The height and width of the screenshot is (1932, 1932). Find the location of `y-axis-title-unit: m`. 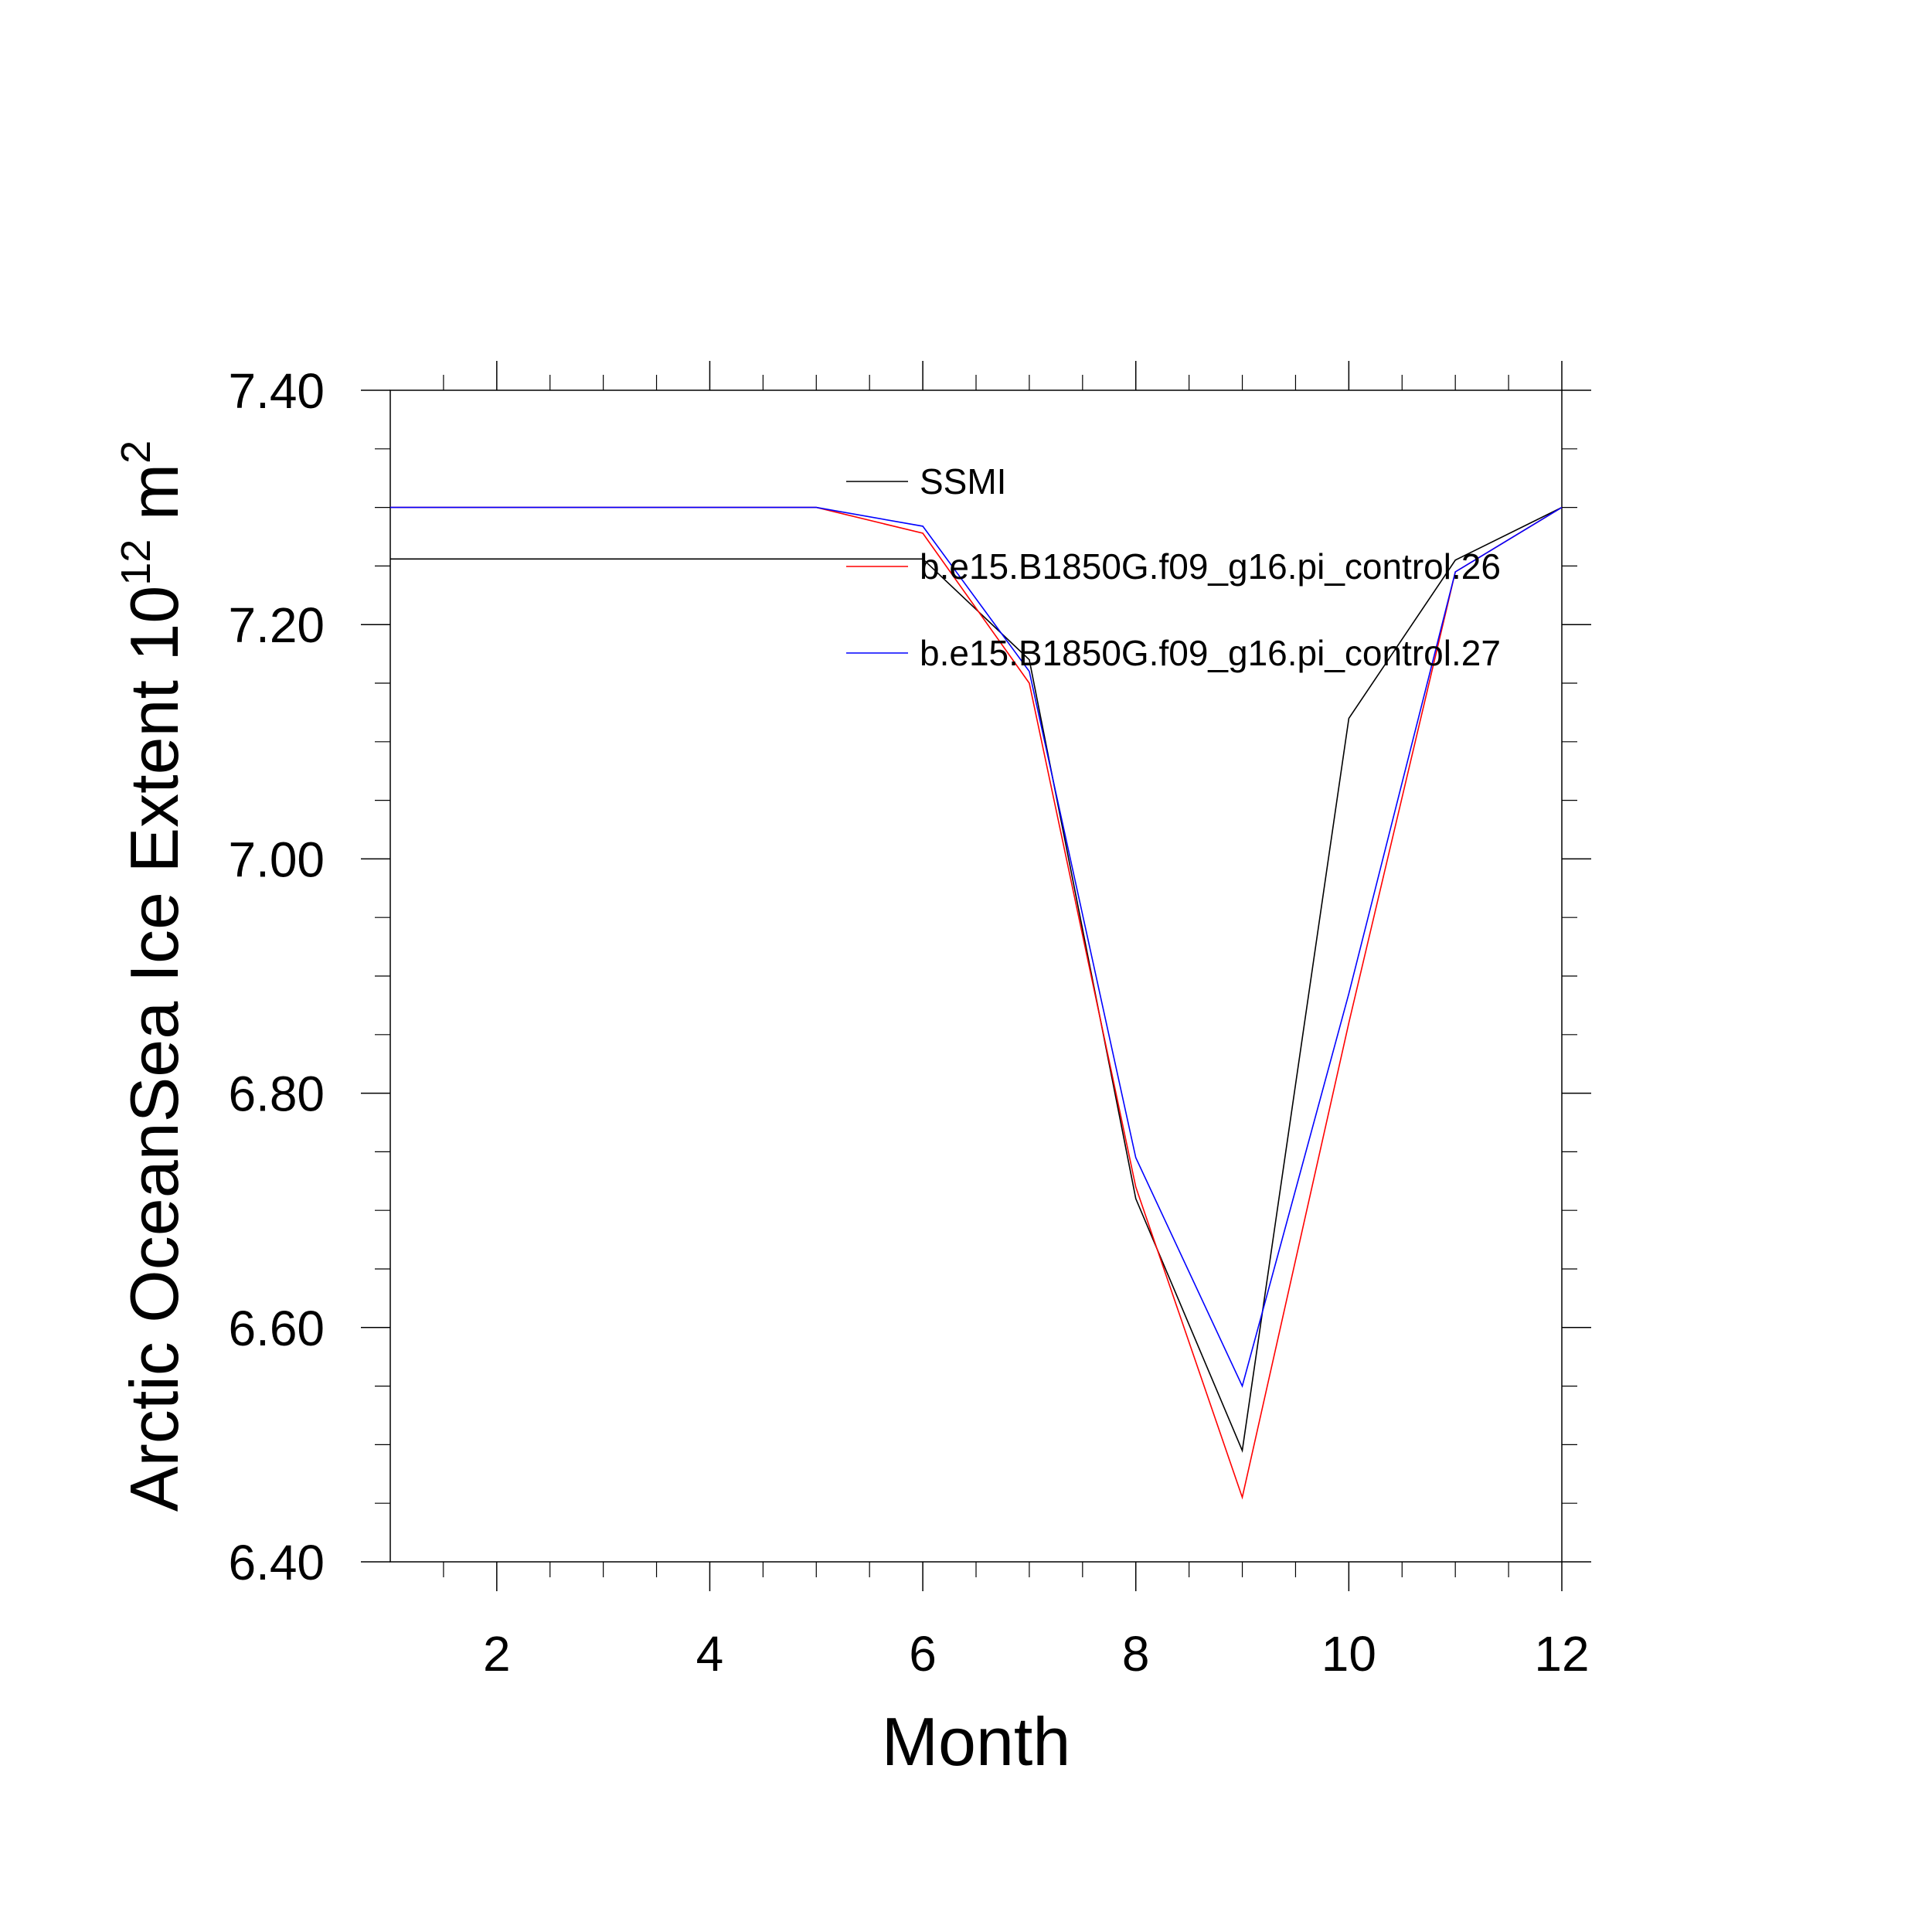

y-axis-title-unit: m is located at coordinates (154, 502).